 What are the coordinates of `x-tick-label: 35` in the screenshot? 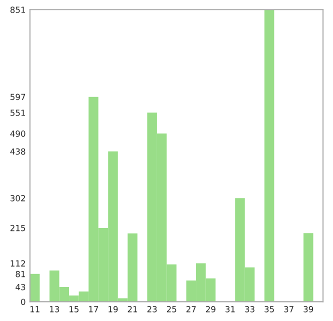 It's located at (269, 309).